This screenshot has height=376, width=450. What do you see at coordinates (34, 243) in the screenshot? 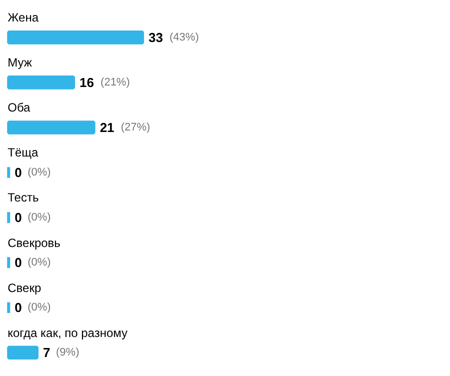
I see `y-tick-label: Свекровь` at bounding box center [34, 243].